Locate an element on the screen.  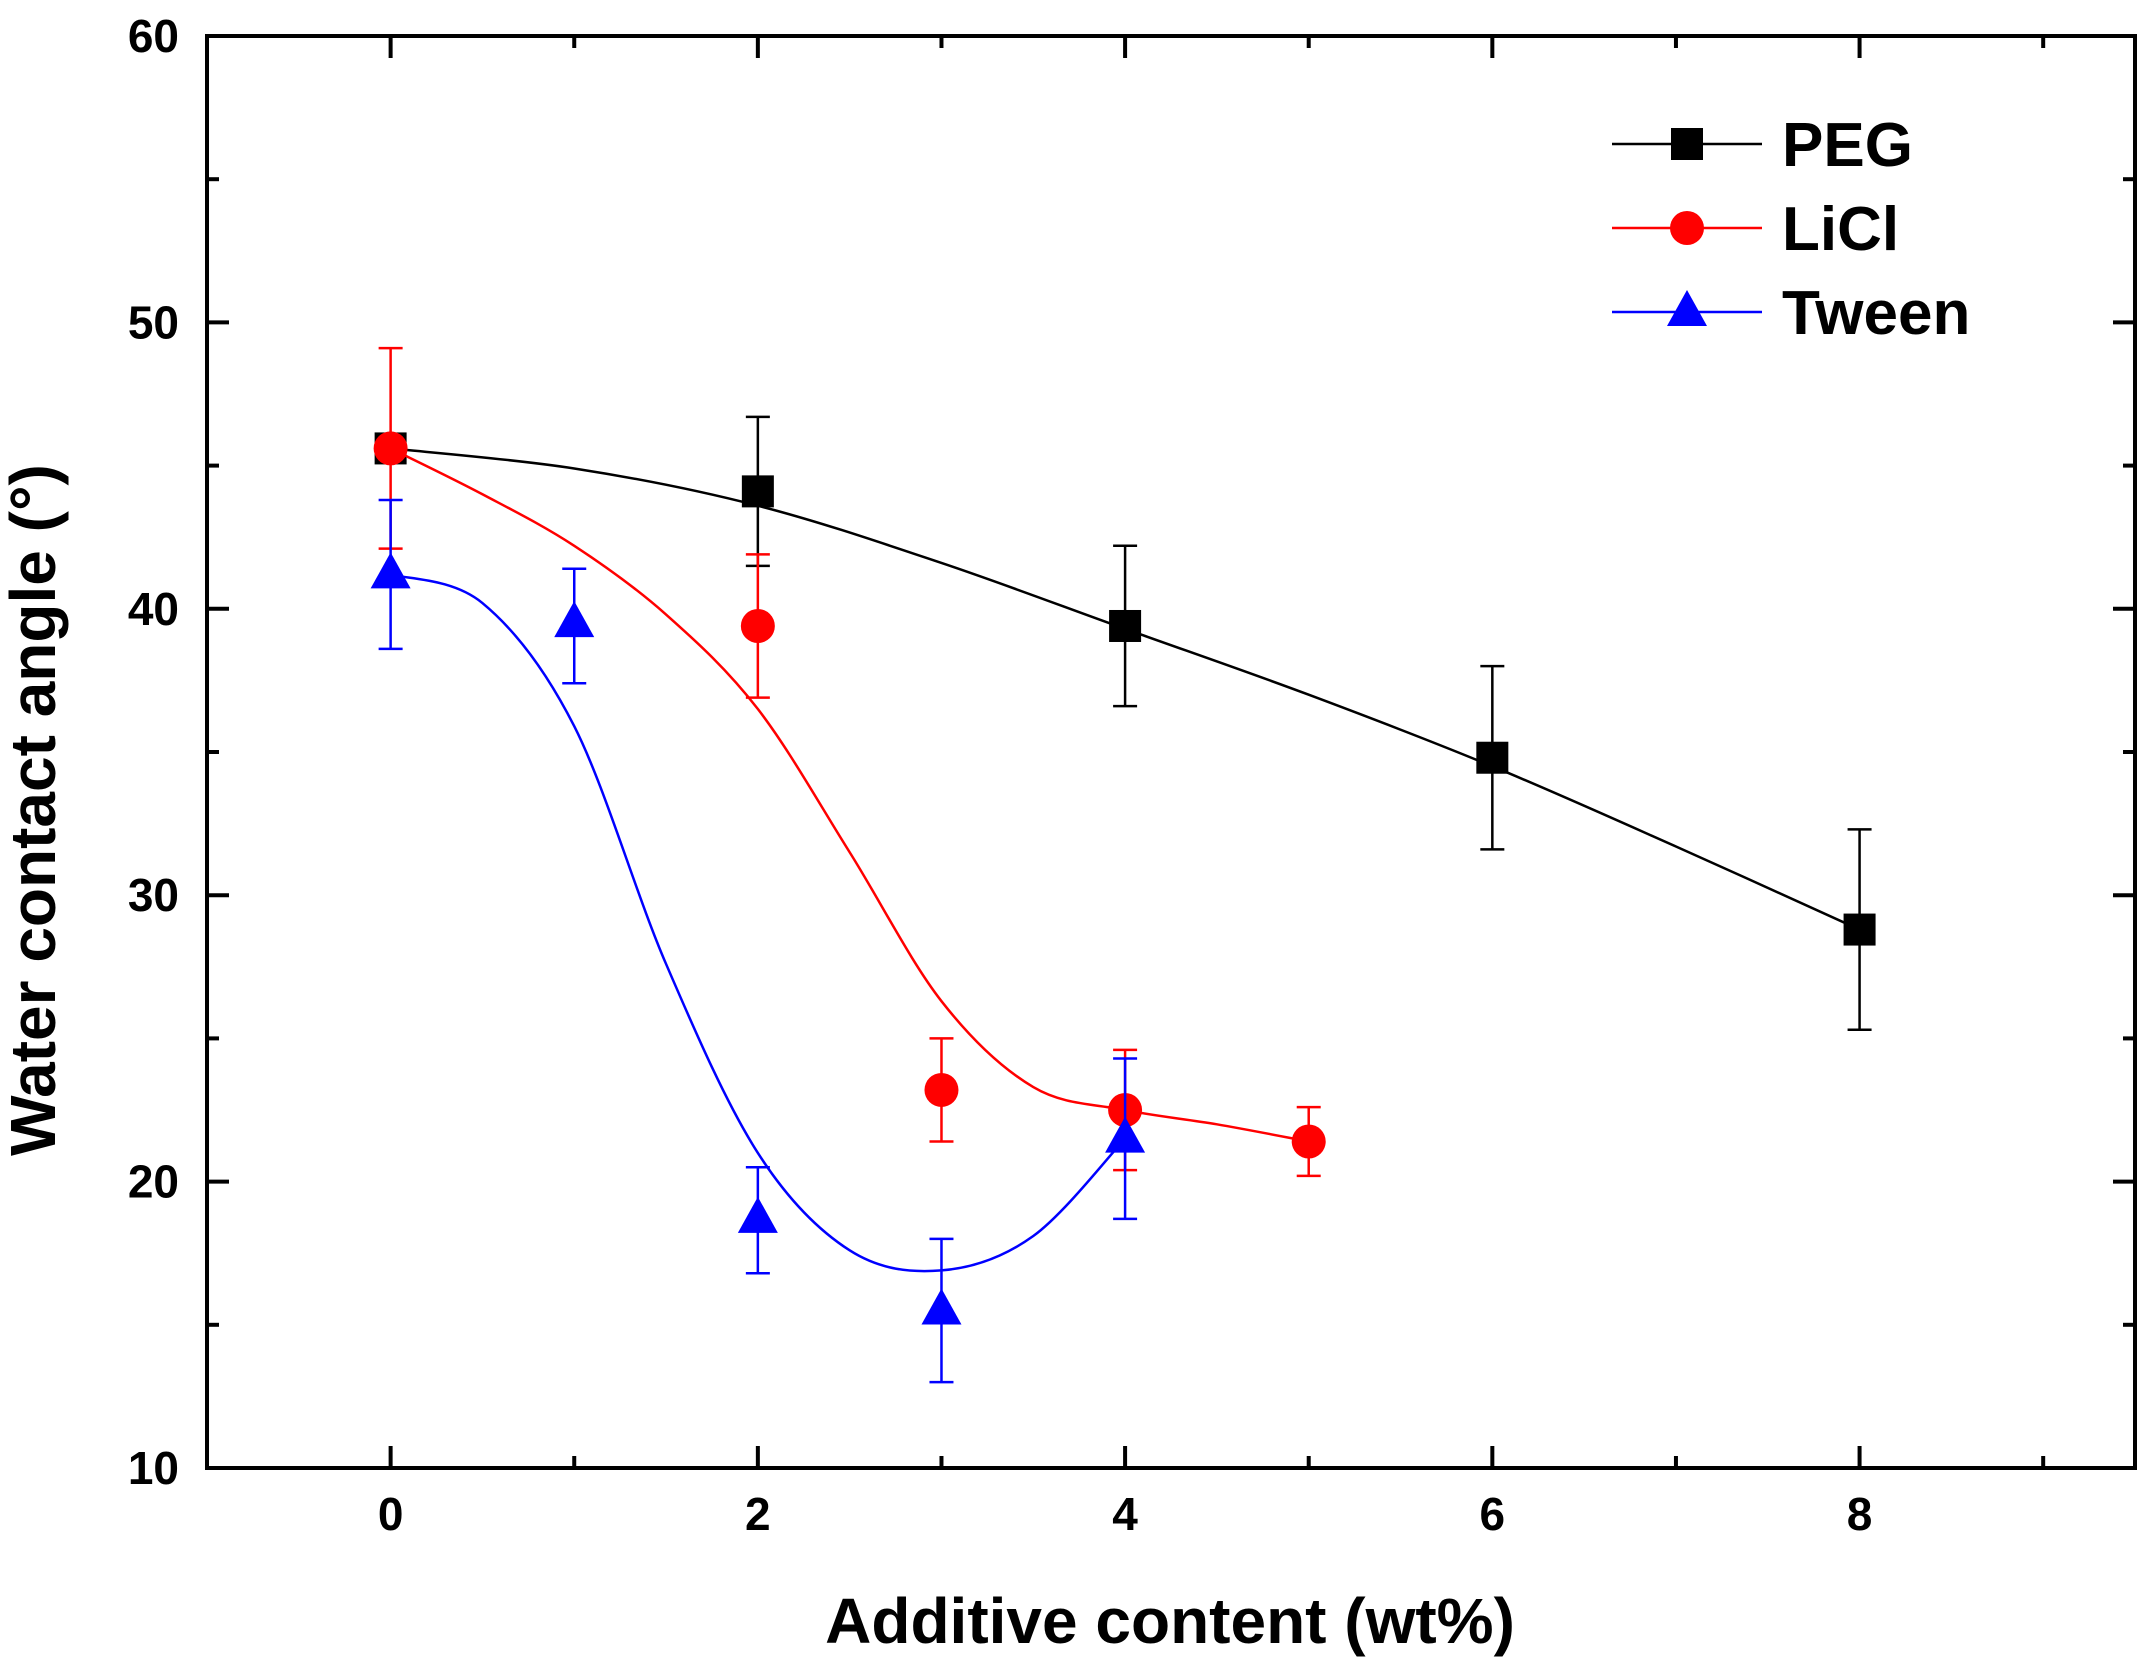
y-tick-label: 30 is located at coordinates (153, 895).